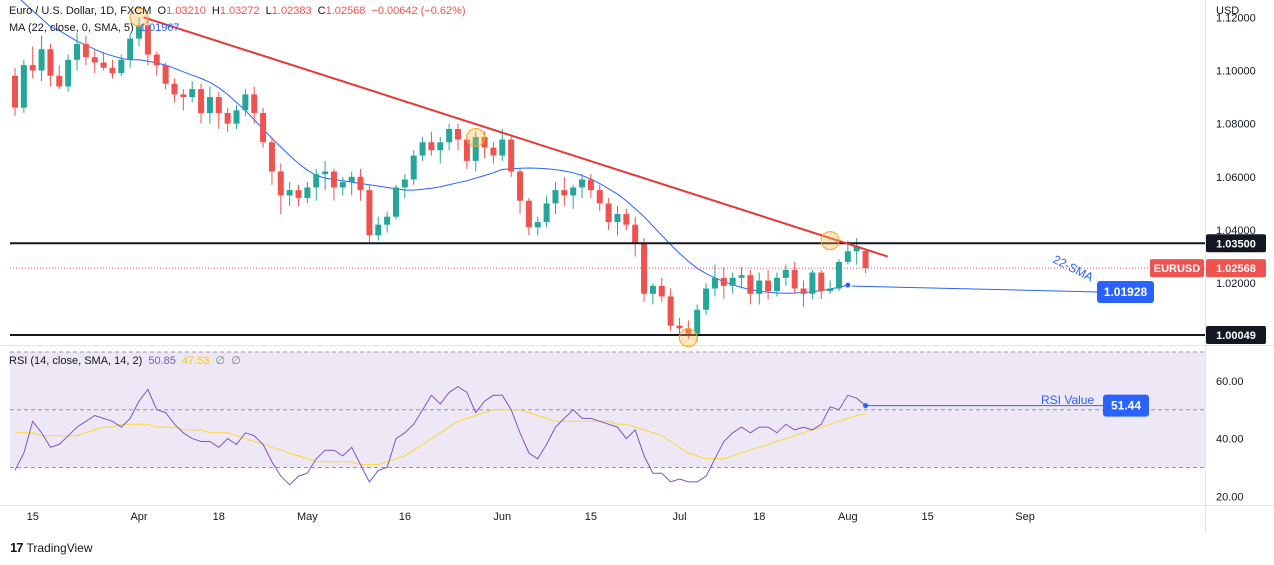  What do you see at coordinates (1067, 400) in the screenshot?
I see `rsi-callout-label: RSI Value` at bounding box center [1067, 400].